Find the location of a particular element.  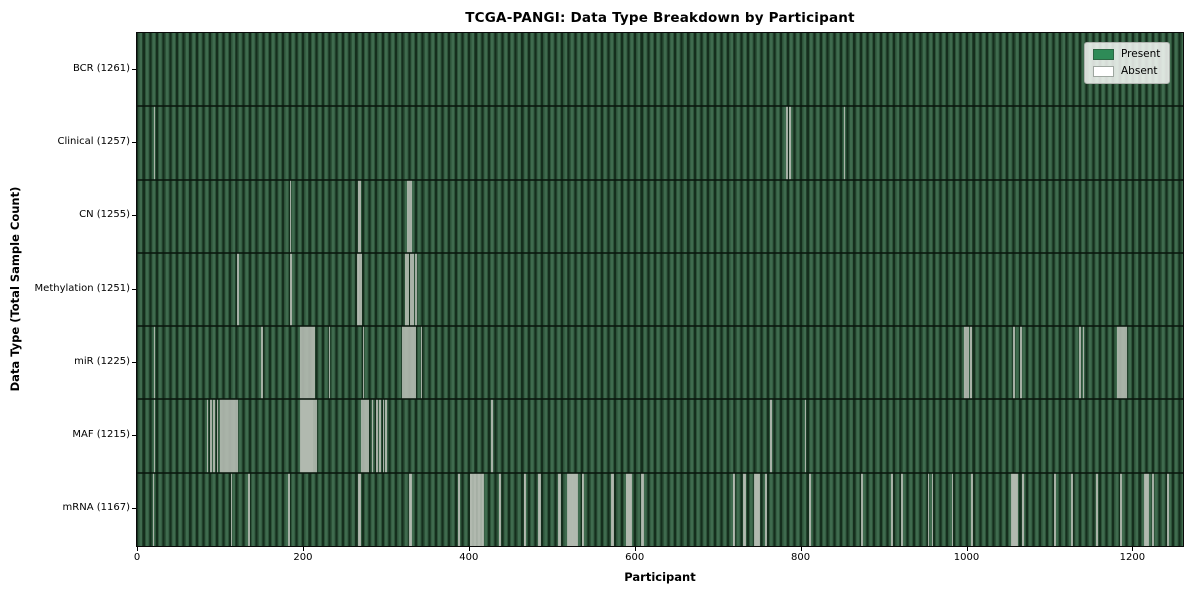

x-tick-label: 1200 is located at coordinates (1132, 557).